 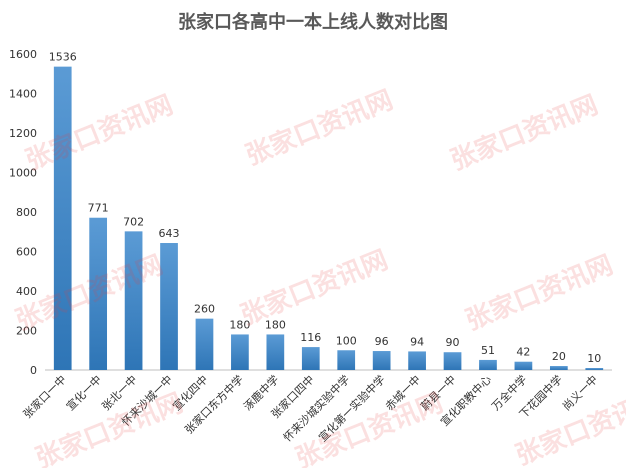 I want to click on y-tick-label: 1400, so click(x=23, y=94).